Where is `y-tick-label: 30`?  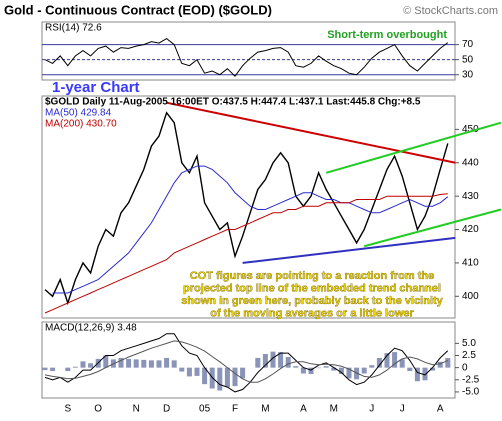 y-tick-label: 30 is located at coordinates (468, 74).